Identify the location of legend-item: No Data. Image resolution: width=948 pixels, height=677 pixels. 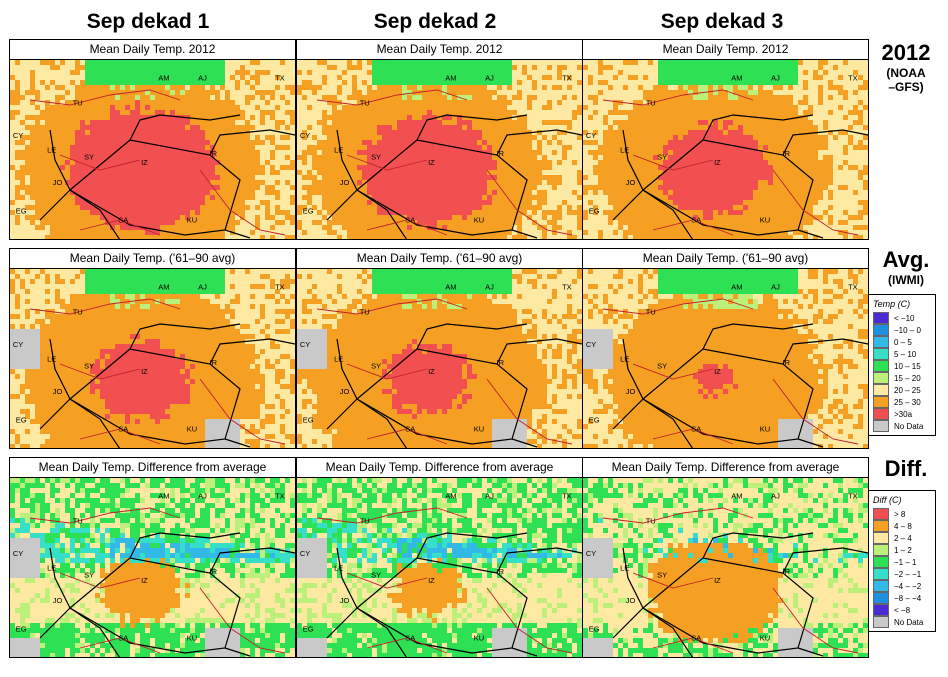
(902, 622).